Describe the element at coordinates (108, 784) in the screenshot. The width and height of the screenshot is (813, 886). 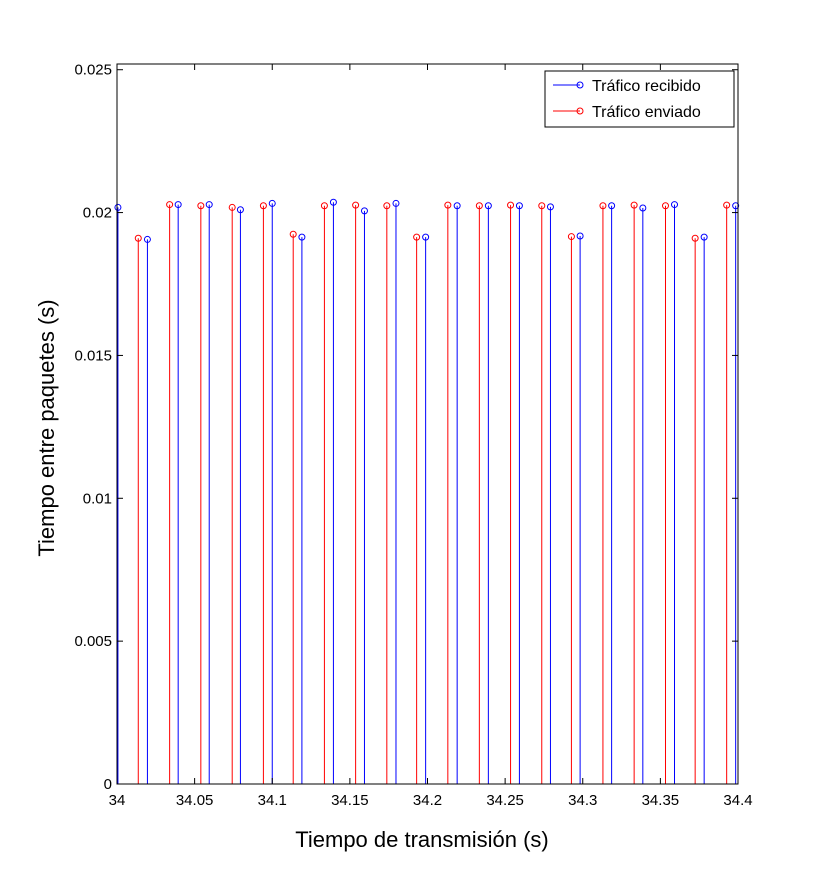
I see `y-tick-label-0: 0` at that location.